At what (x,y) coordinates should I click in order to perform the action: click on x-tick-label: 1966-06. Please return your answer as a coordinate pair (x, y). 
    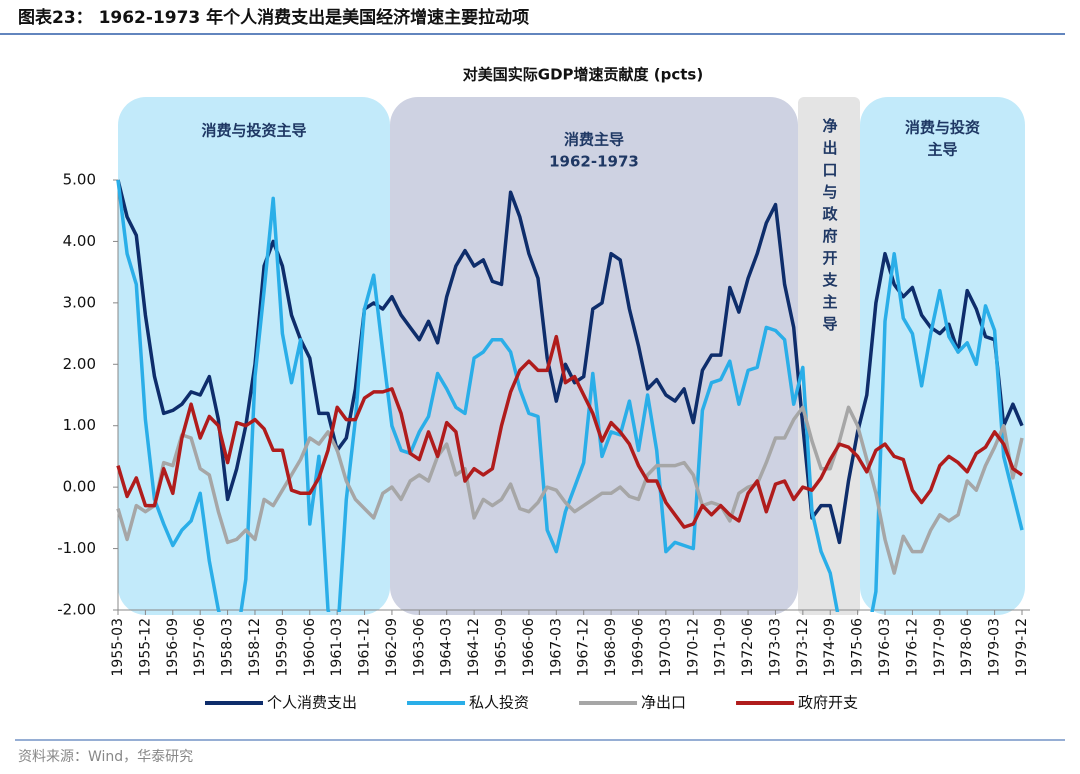
    Looking at the image, I should click on (529, 647).